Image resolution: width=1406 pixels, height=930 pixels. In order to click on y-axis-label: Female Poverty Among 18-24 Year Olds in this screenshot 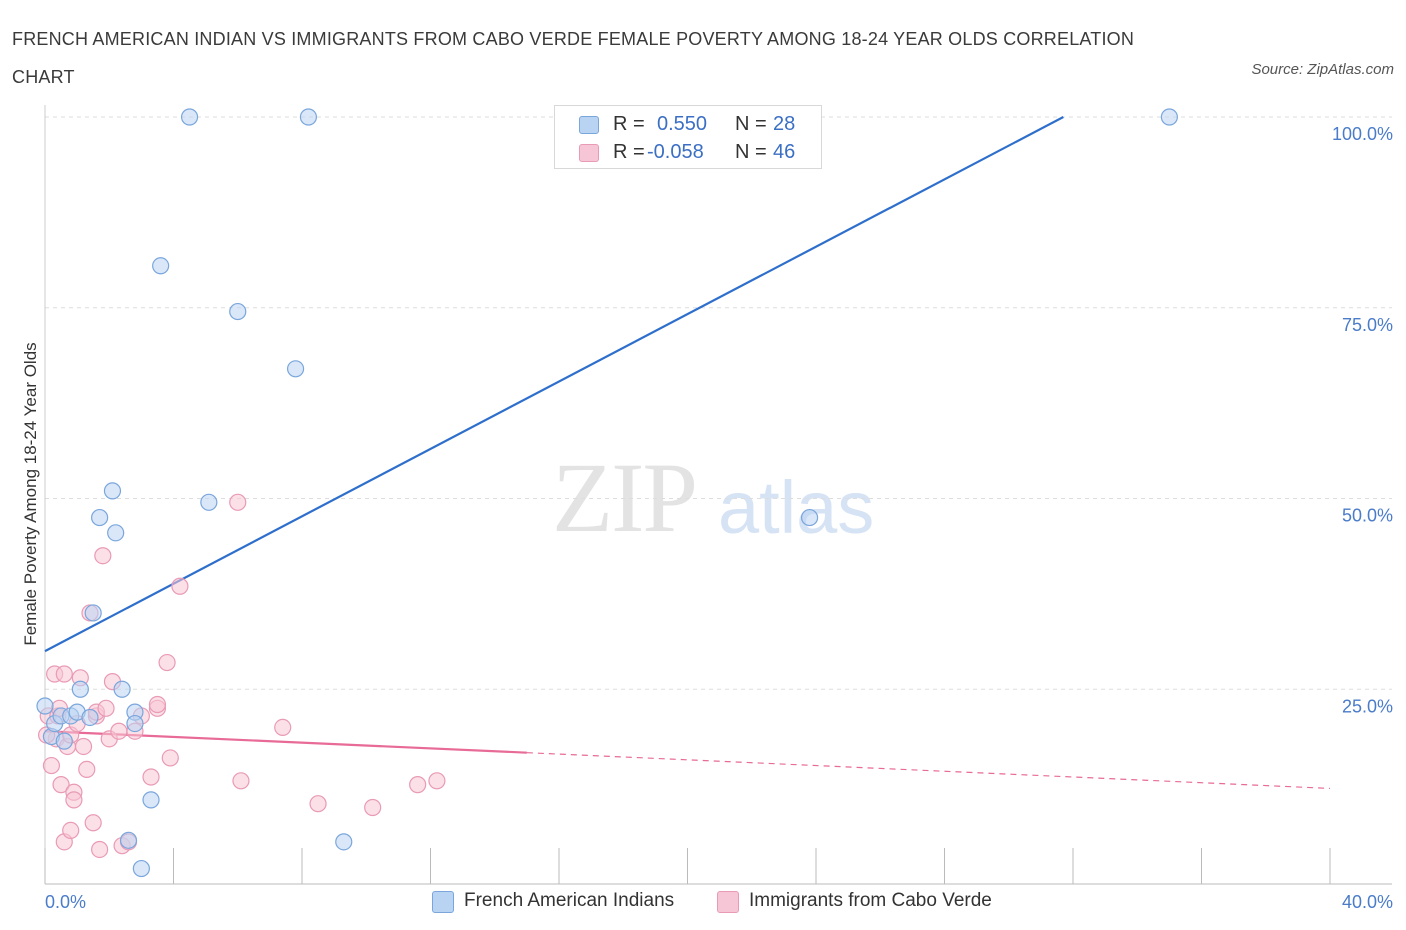, I will do `click(30, 493)`.